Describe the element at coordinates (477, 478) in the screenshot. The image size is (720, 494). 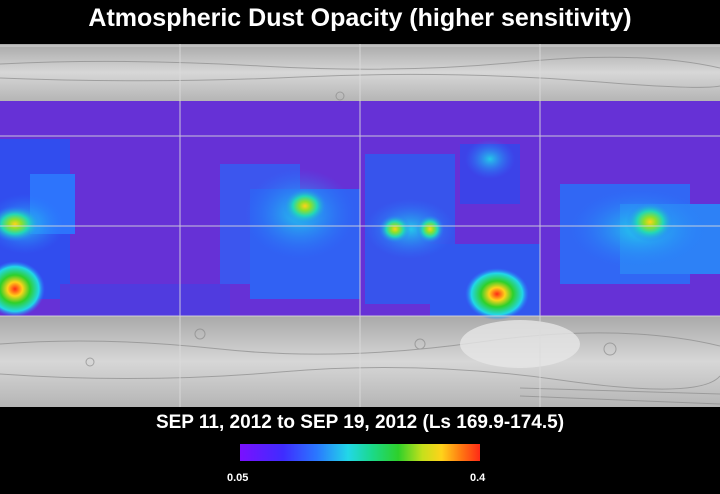
I see `colorbar-max-label: 0.4` at that location.